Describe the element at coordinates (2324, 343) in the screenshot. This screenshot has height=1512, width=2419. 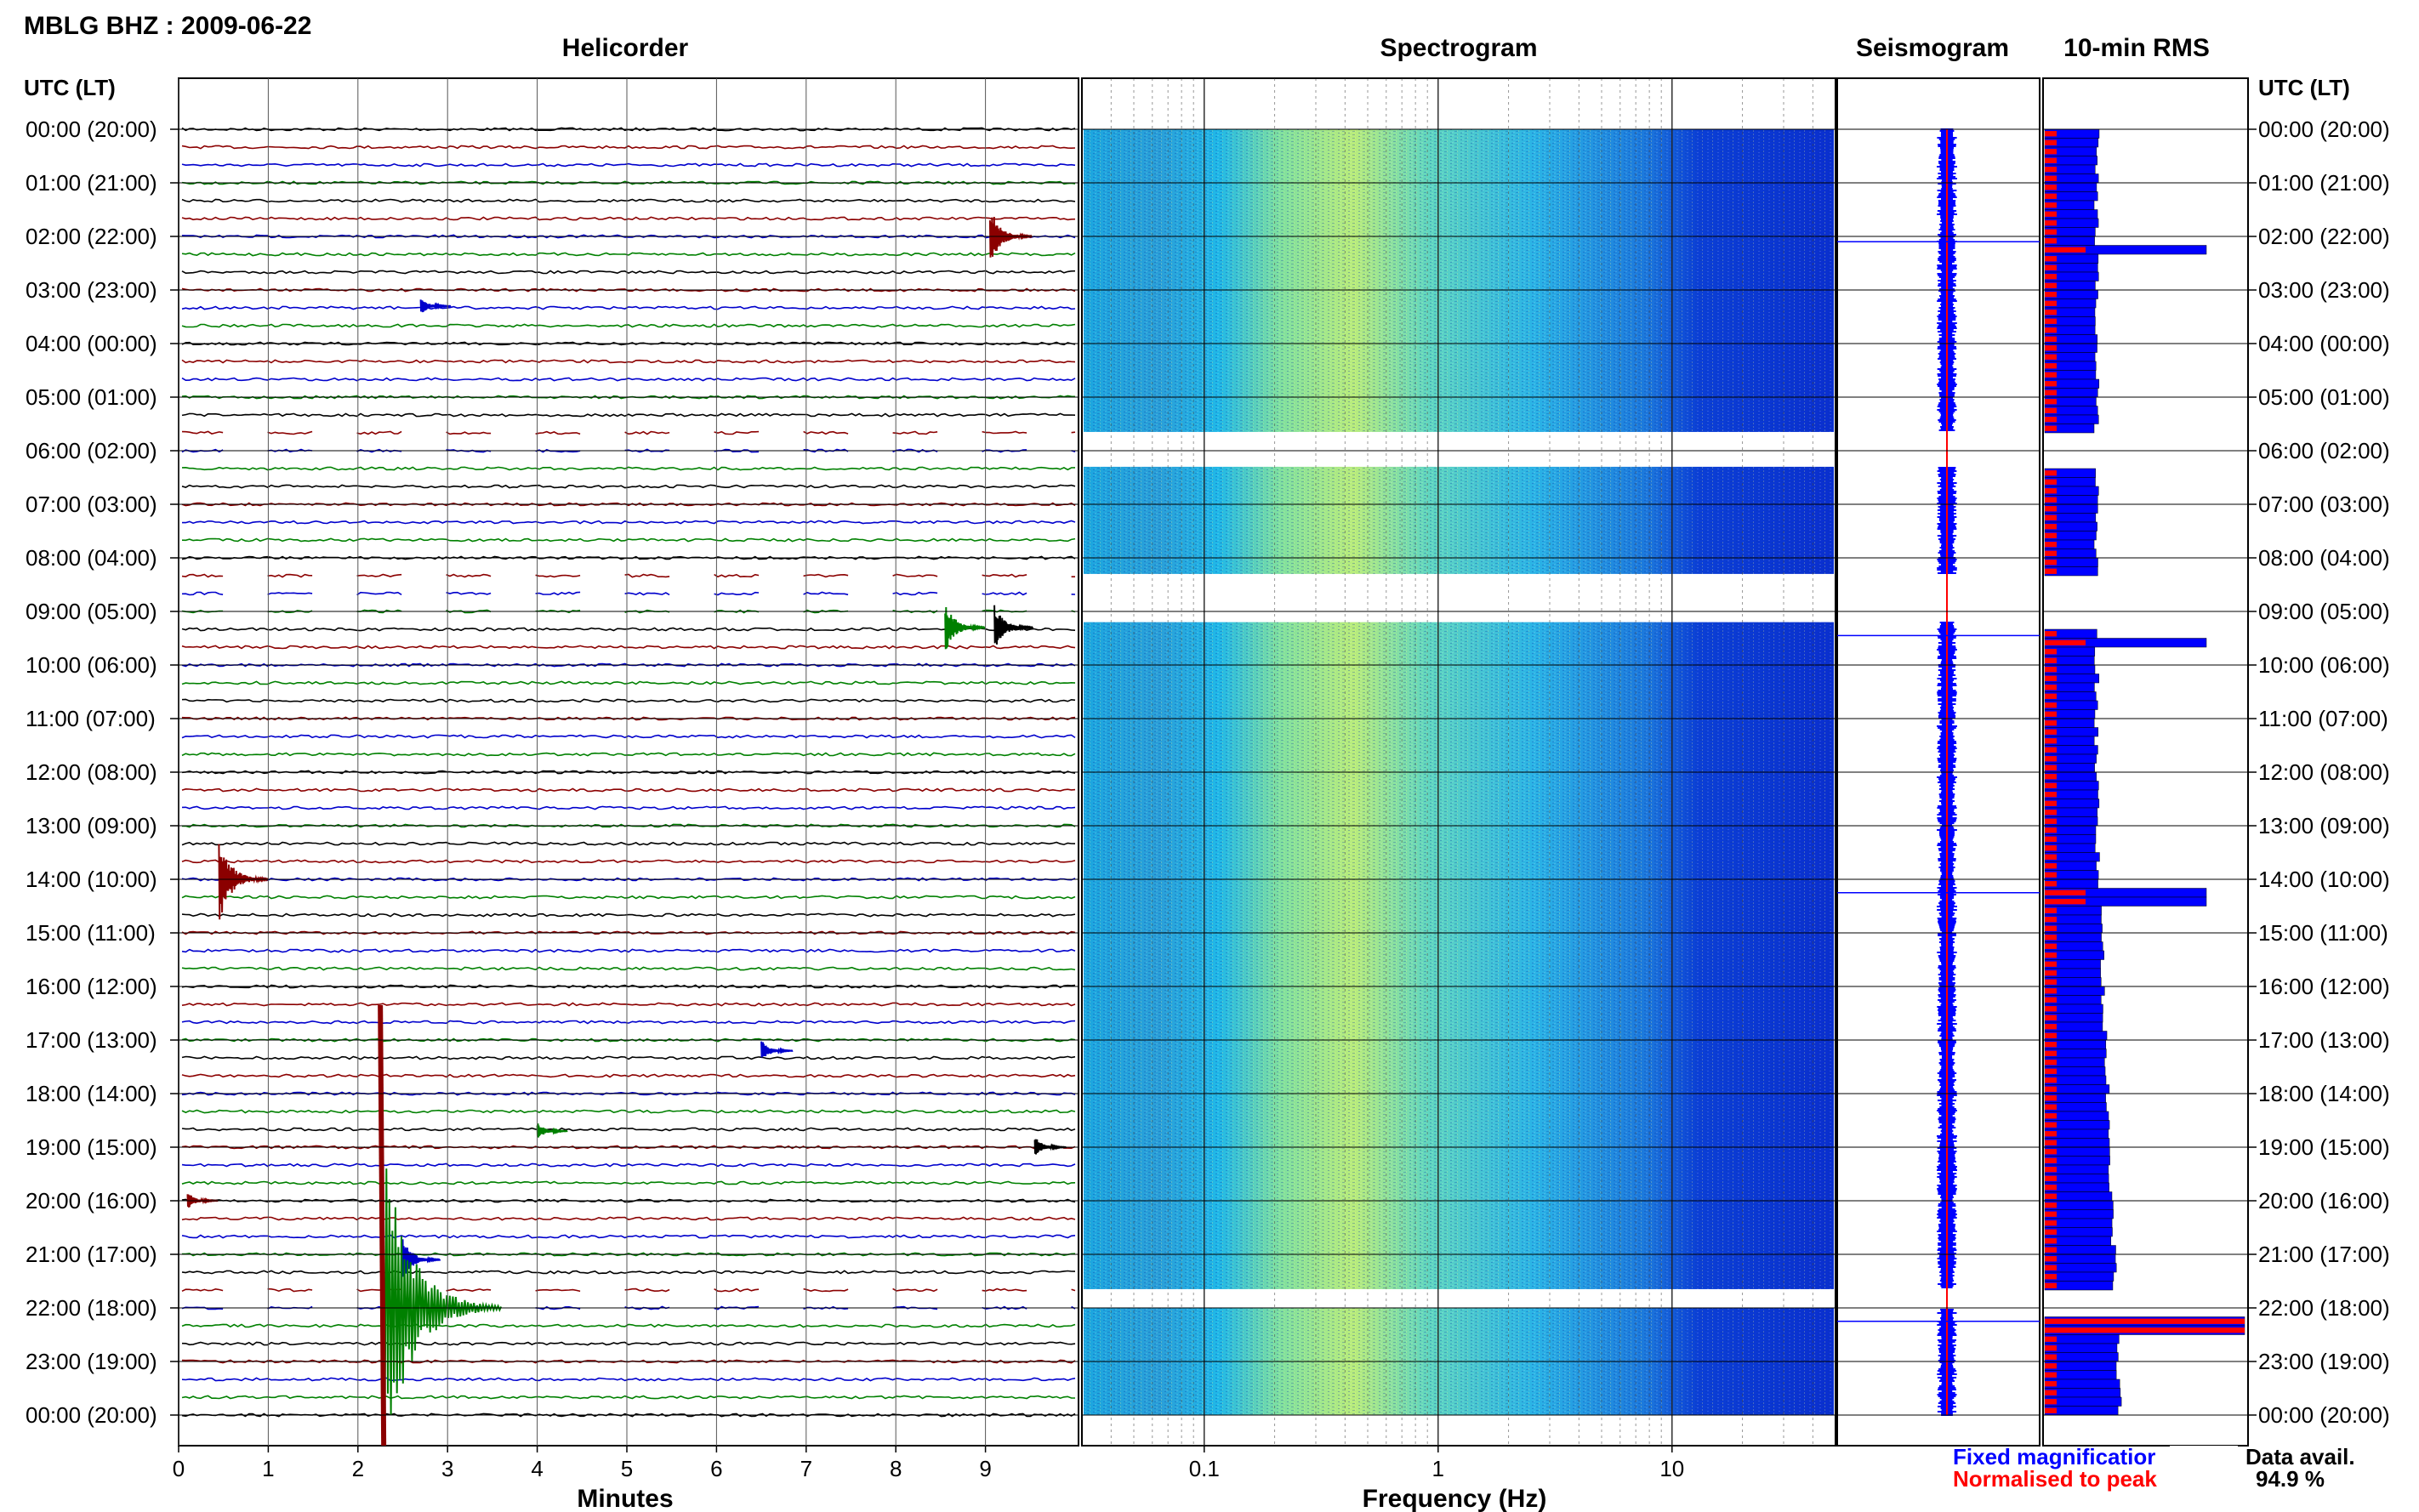
I see `hour-label-right: 04:00 (00:00)` at that location.